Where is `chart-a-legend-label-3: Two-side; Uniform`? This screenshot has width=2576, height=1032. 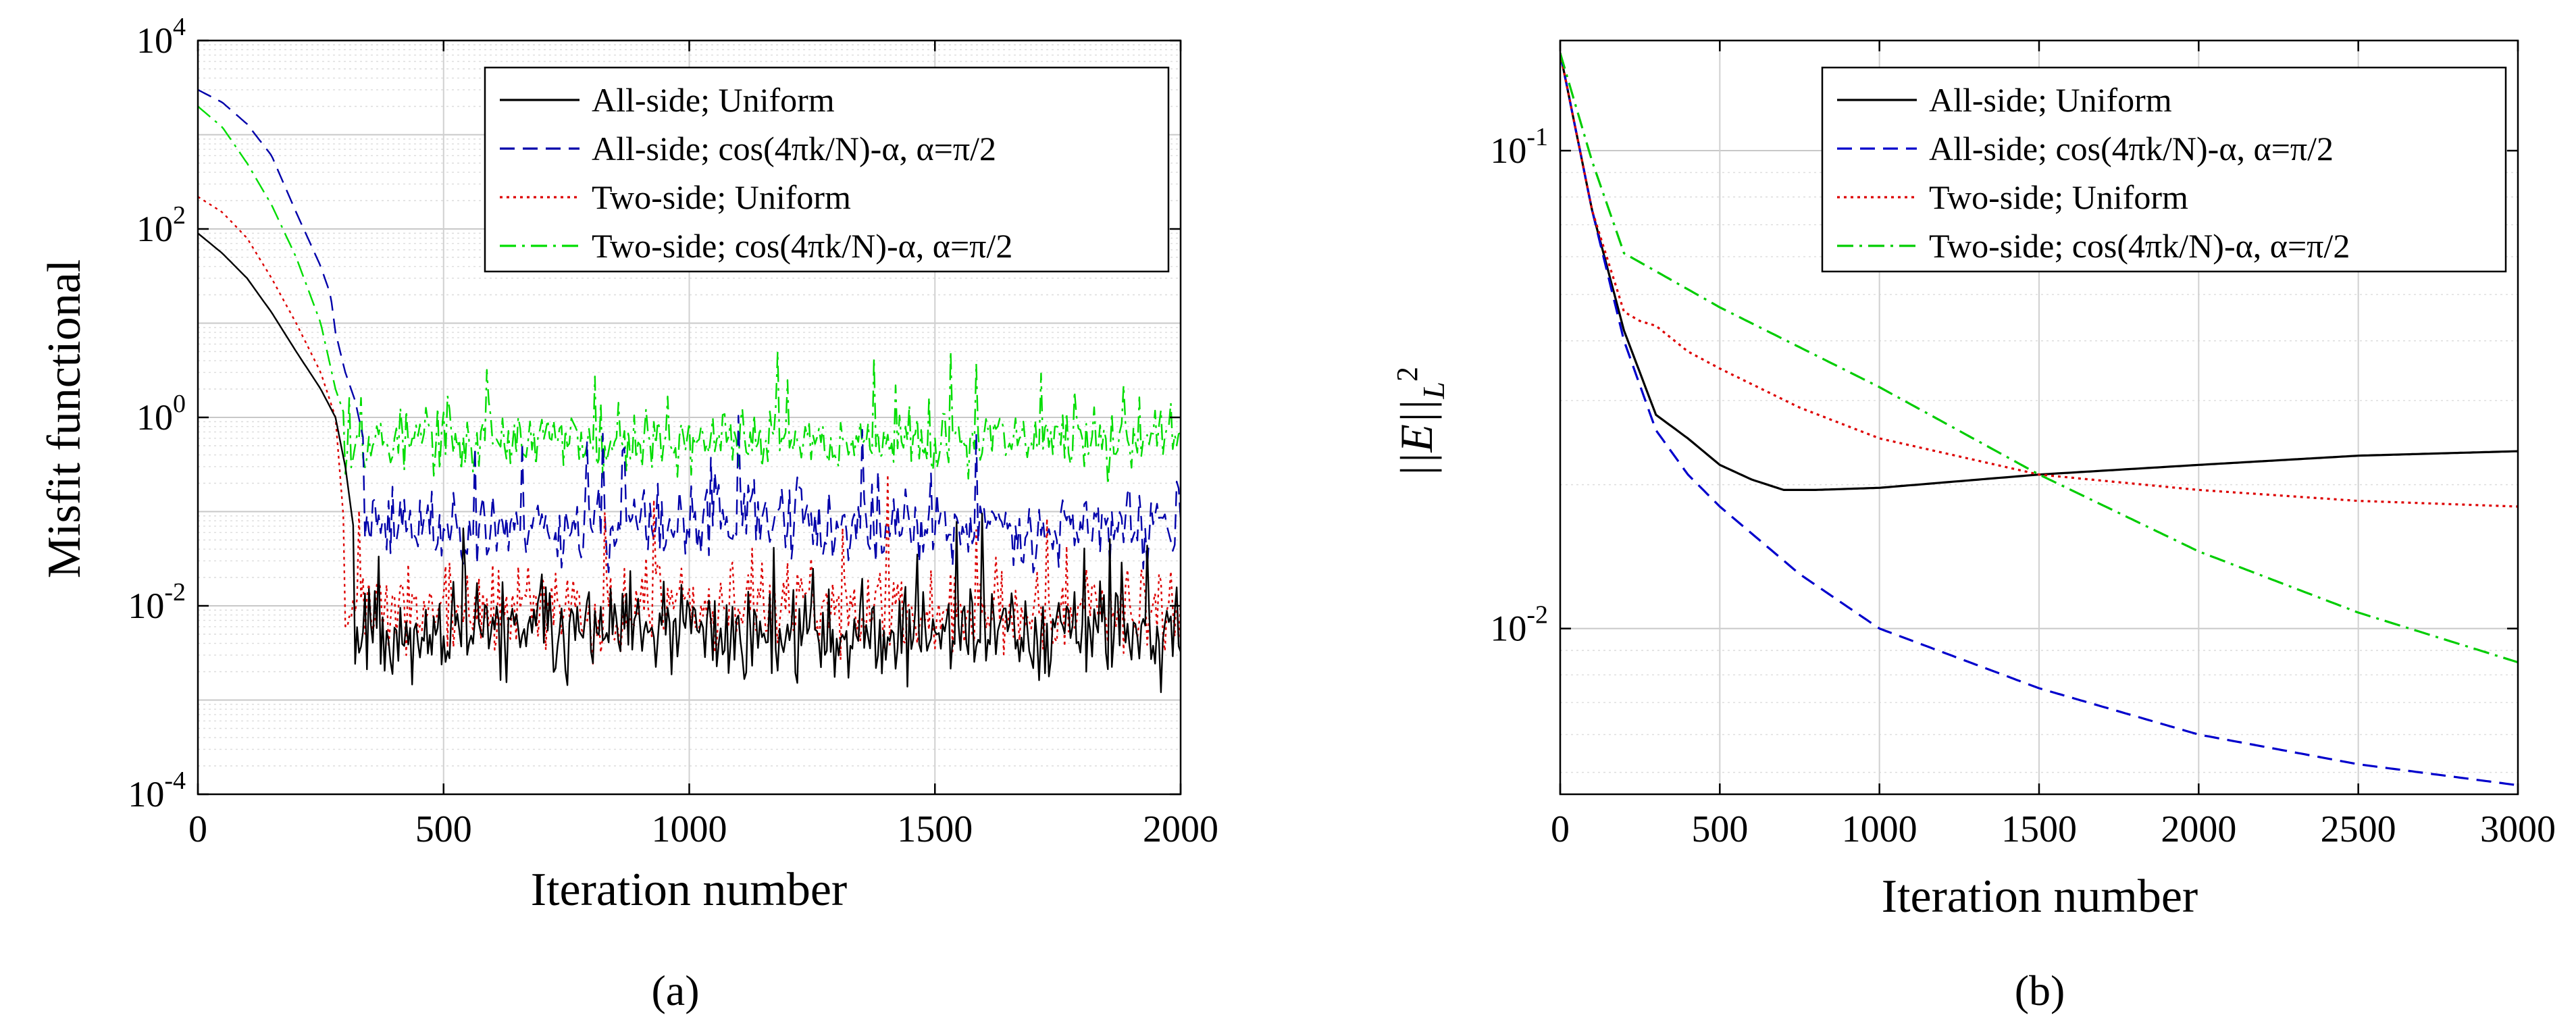 chart-a-legend-label-3: Two-side; Uniform is located at coordinates (721, 197).